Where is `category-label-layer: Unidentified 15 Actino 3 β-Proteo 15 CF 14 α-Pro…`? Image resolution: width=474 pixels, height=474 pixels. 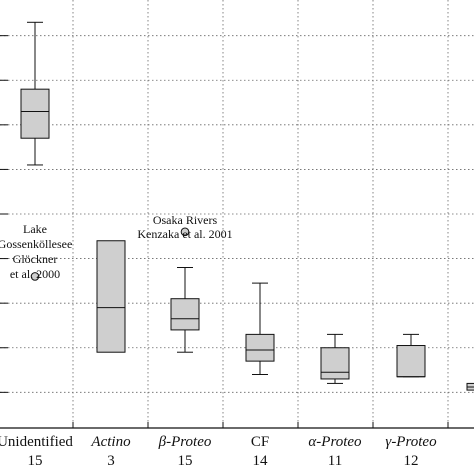
category-label-layer: Unidentified 15 Actino 3 β-Proteo 15 CF 14 α-Pro… is located at coordinates (237, 451).